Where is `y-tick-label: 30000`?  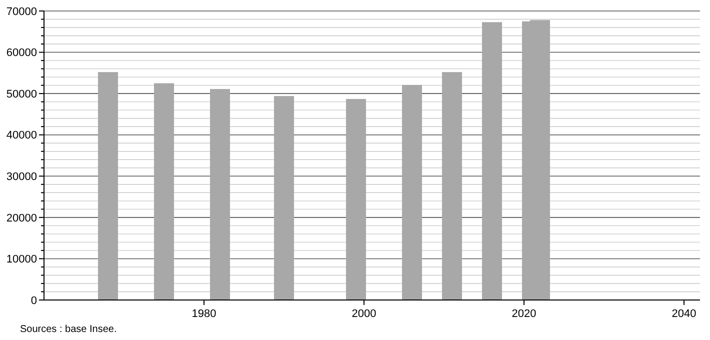
y-tick-label: 30000 is located at coordinates (21, 176).